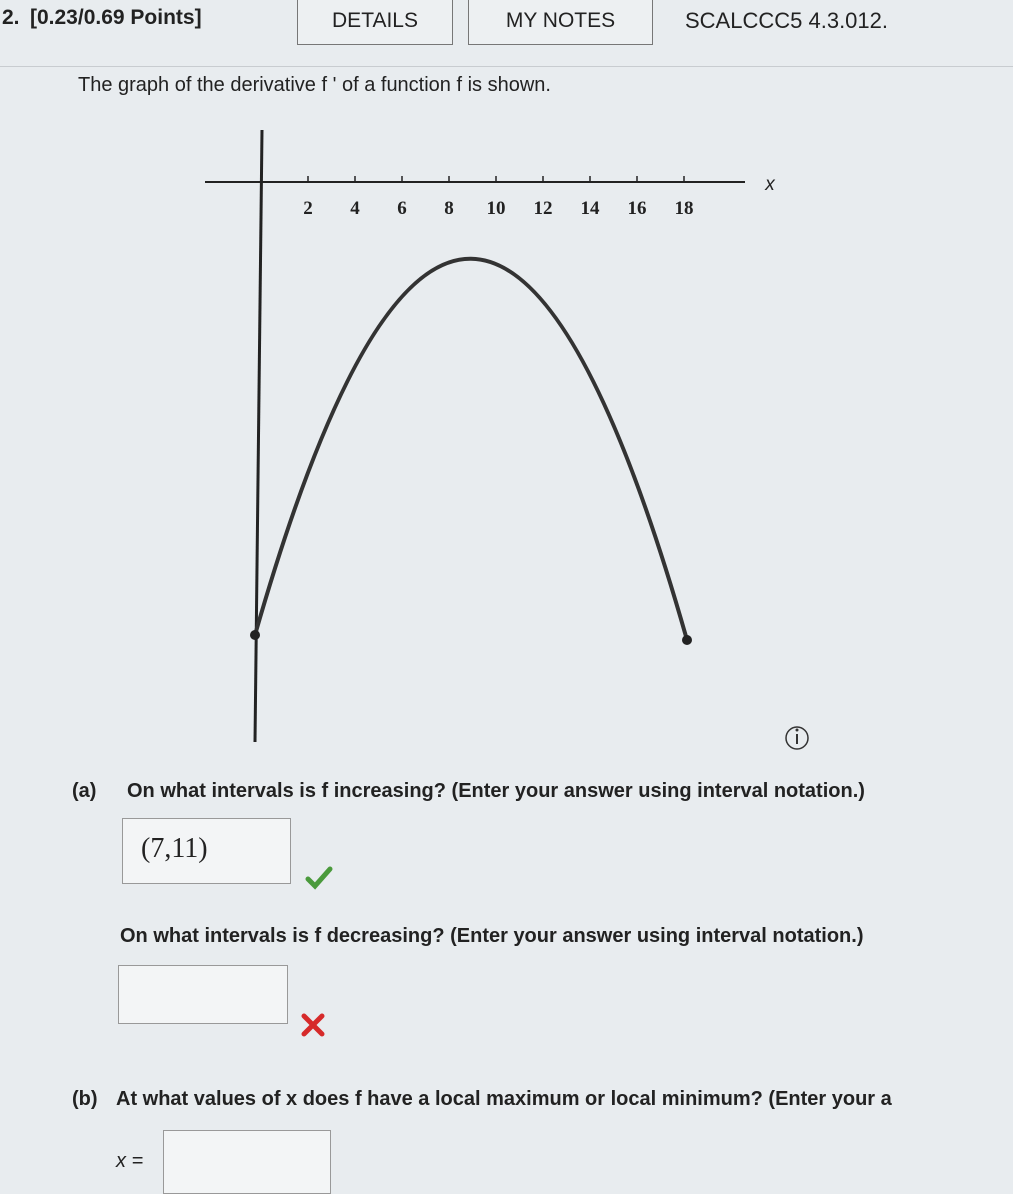  I want to click on answer: (7,11), so click(174, 848).